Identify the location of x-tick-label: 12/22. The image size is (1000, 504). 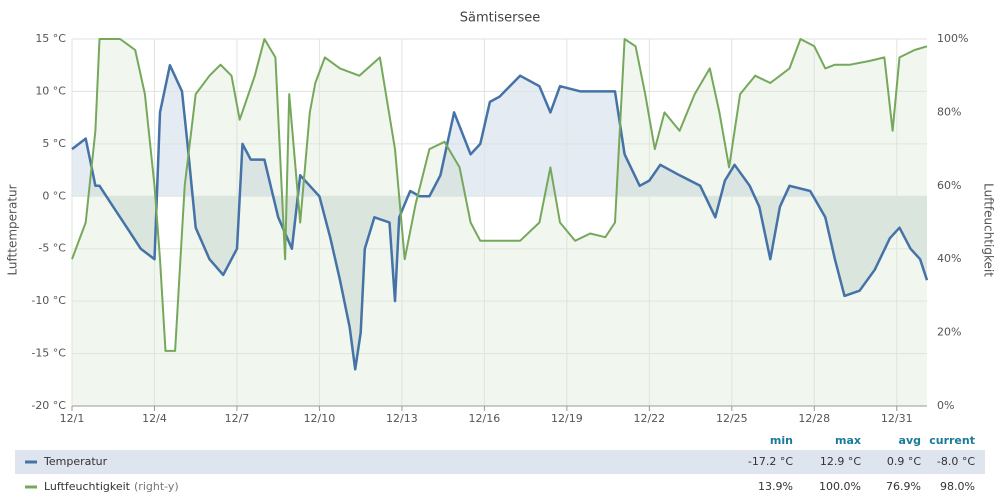
(649, 418).